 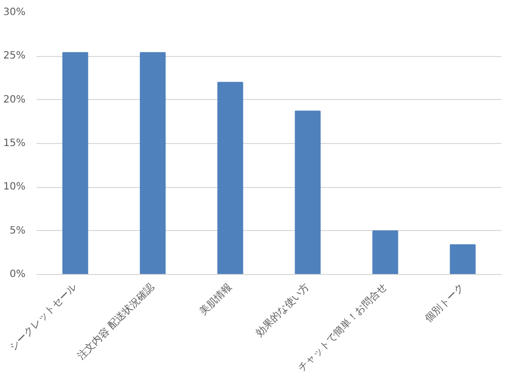 I want to click on y-tick-label: 20%, so click(x=14, y=100).